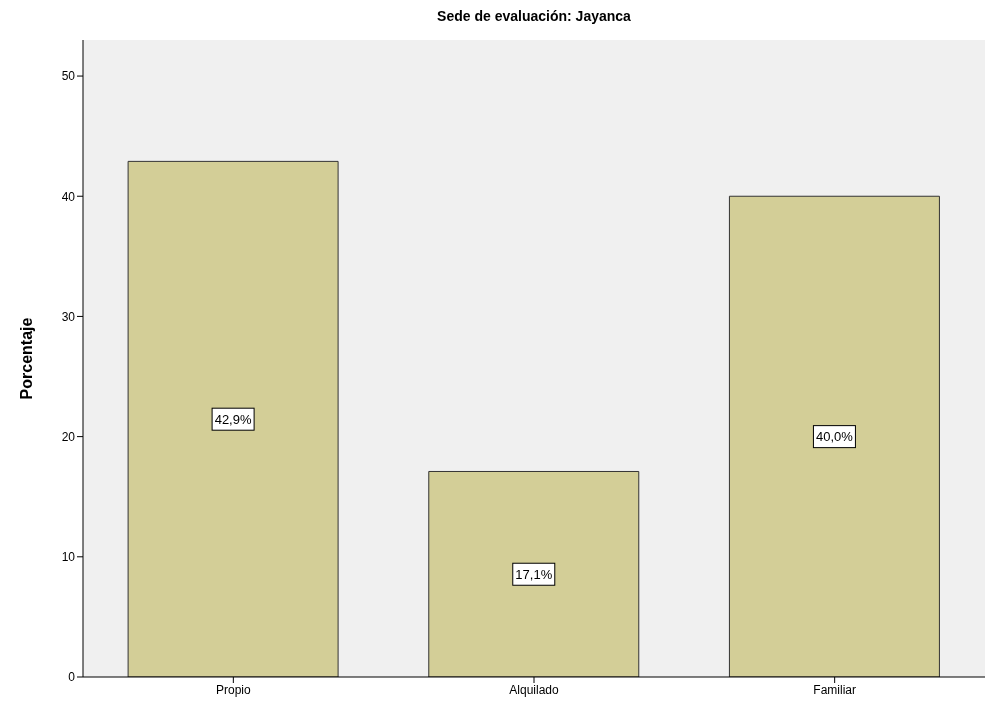 The image size is (1001, 711). What do you see at coordinates (834, 689) in the screenshot?
I see `x-tick-label: Familiar` at bounding box center [834, 689].